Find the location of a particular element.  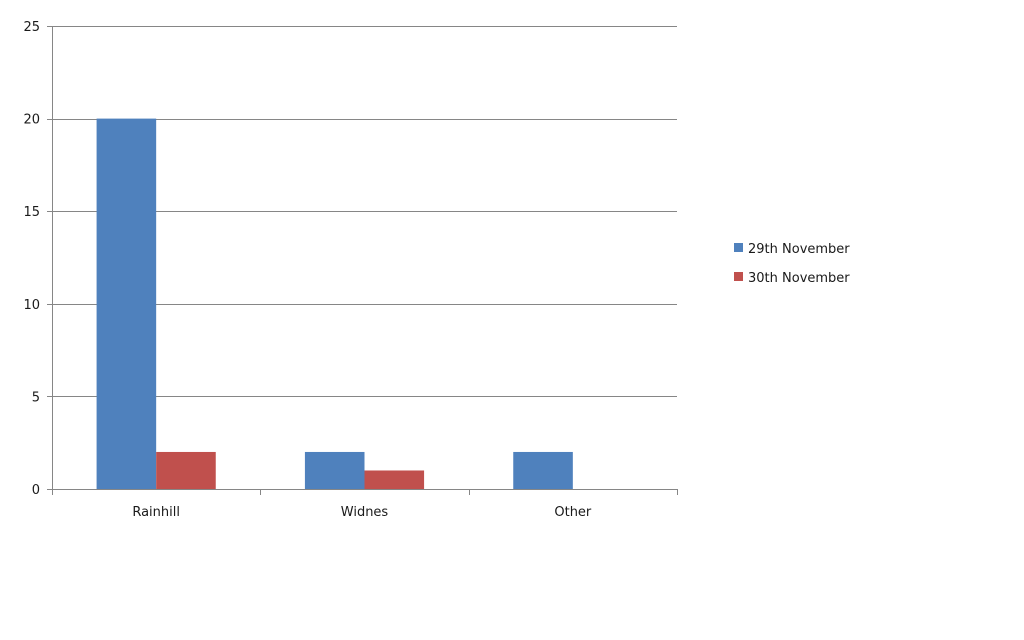

y-tick-label: 5 is located at coordinates (36, 397).